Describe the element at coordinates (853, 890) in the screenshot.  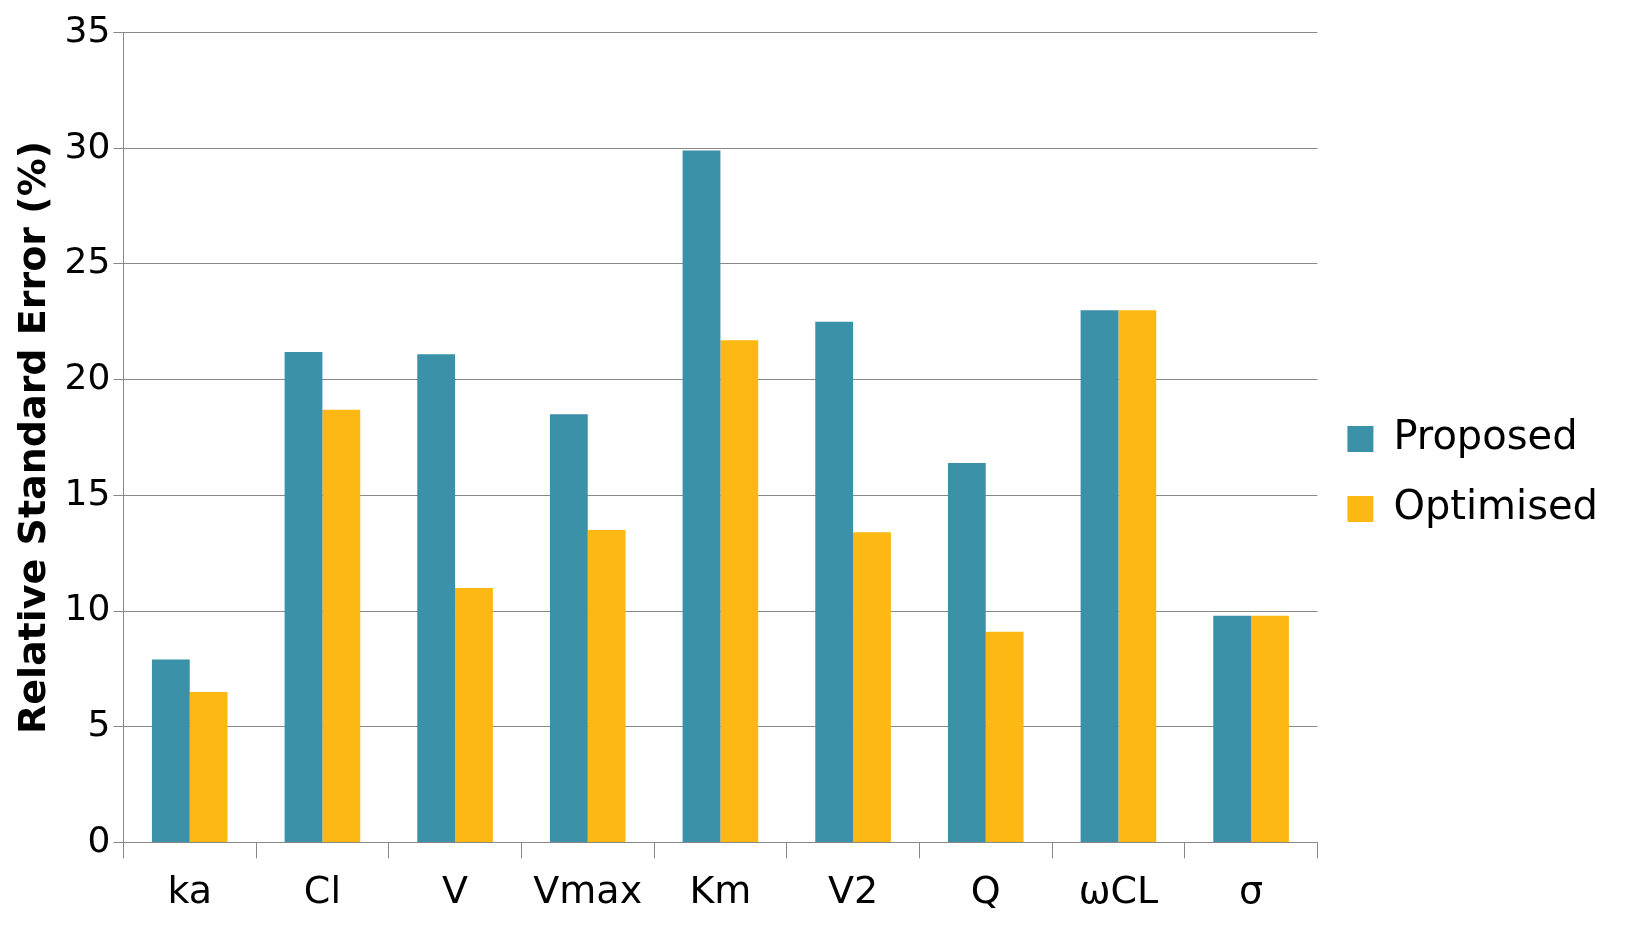
I see `x-tick-label: V2` at that location.